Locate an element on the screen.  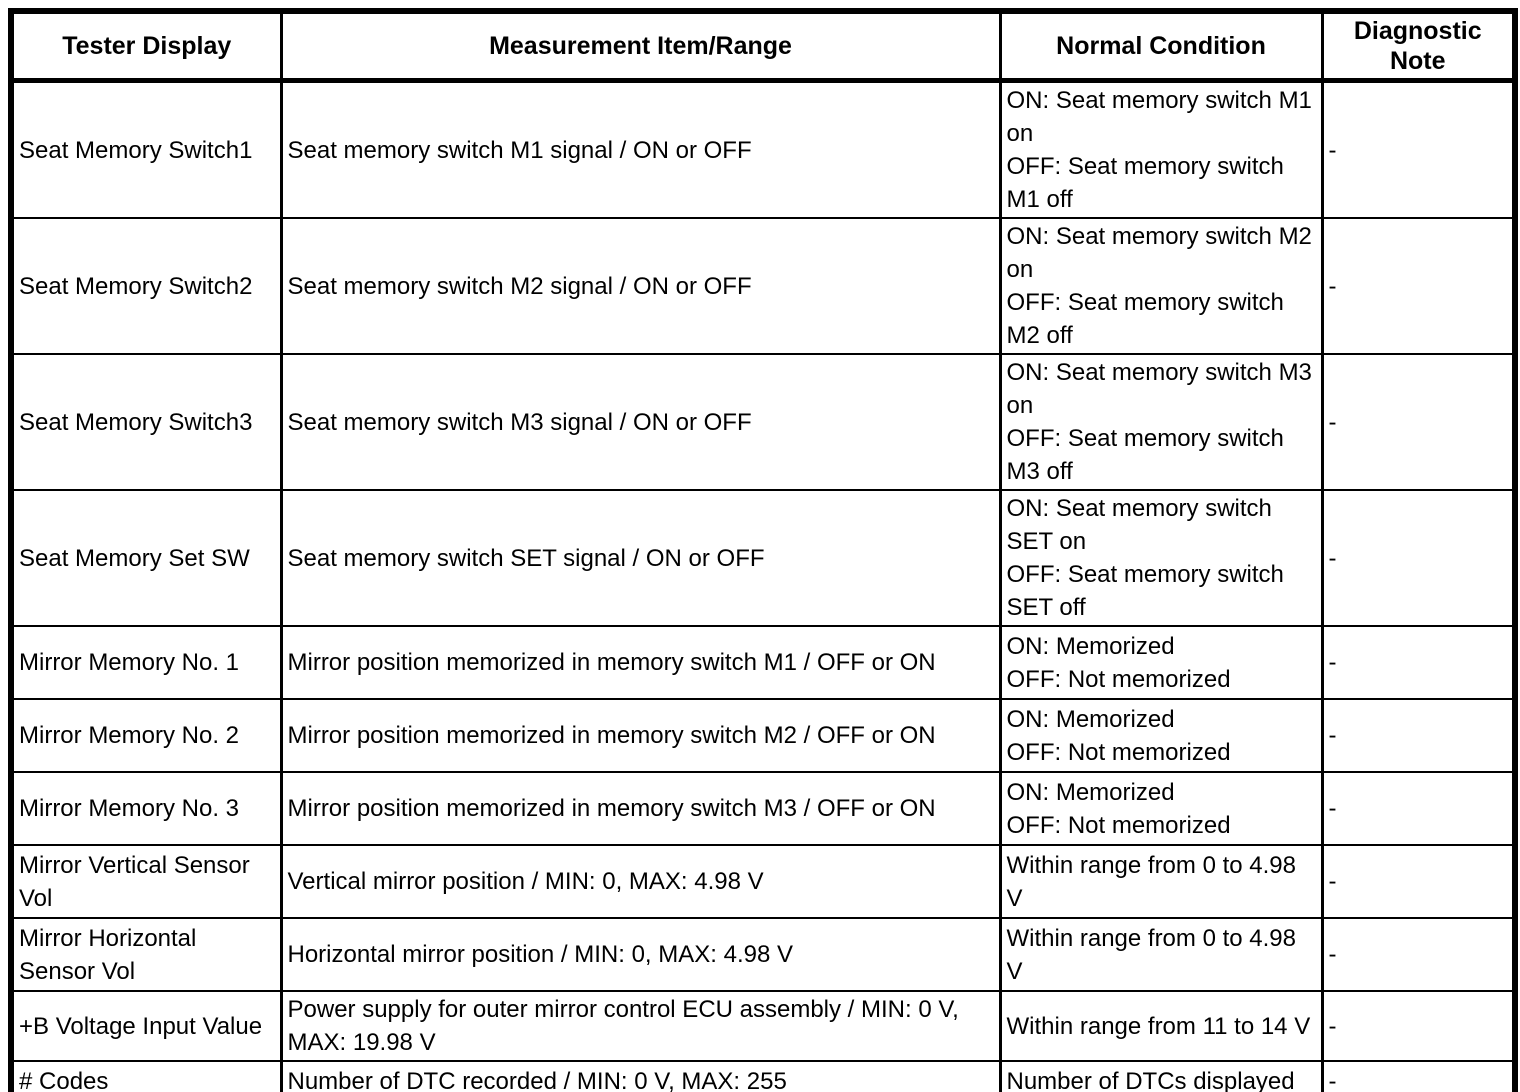
cell-tester-display: Mirror Memory No. 1 is located at coordinates (146, 662).